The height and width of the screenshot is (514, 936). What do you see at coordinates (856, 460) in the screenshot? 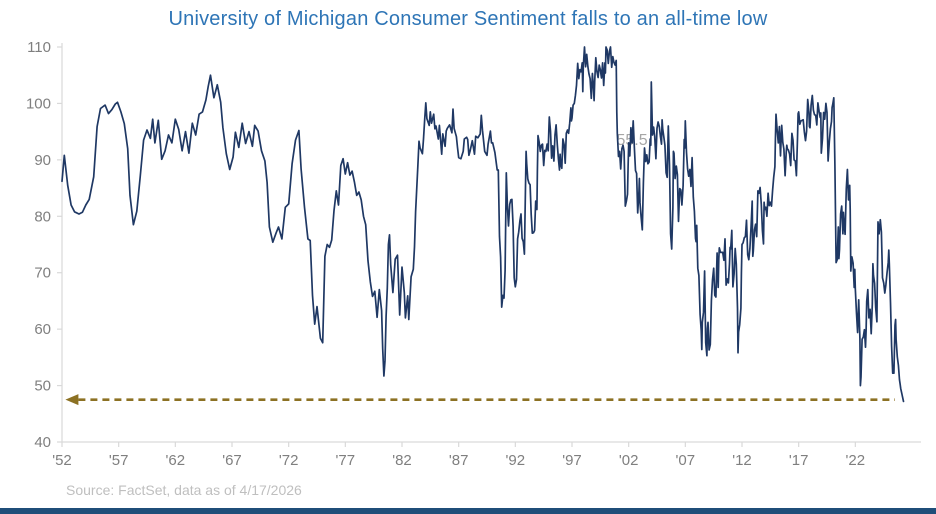
I see `x-tick-label: '22` at bounding box center [856, 460].